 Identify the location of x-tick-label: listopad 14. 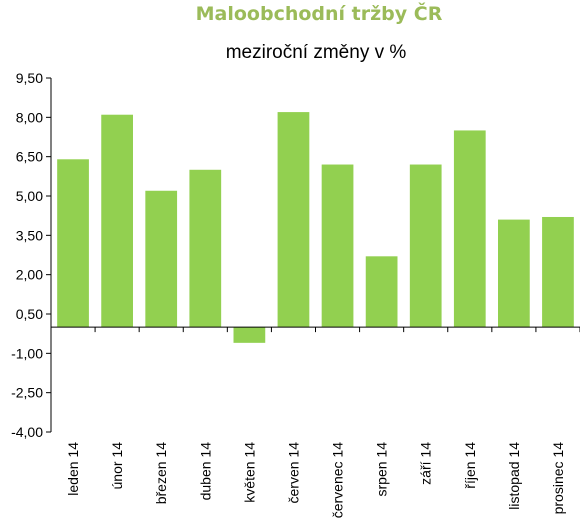
(514, 476).